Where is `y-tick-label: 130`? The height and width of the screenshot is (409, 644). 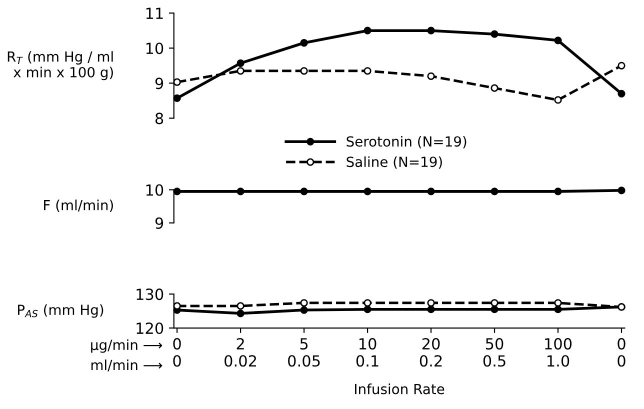 y-tick-label: 130 is located at coordinates (150, 294).